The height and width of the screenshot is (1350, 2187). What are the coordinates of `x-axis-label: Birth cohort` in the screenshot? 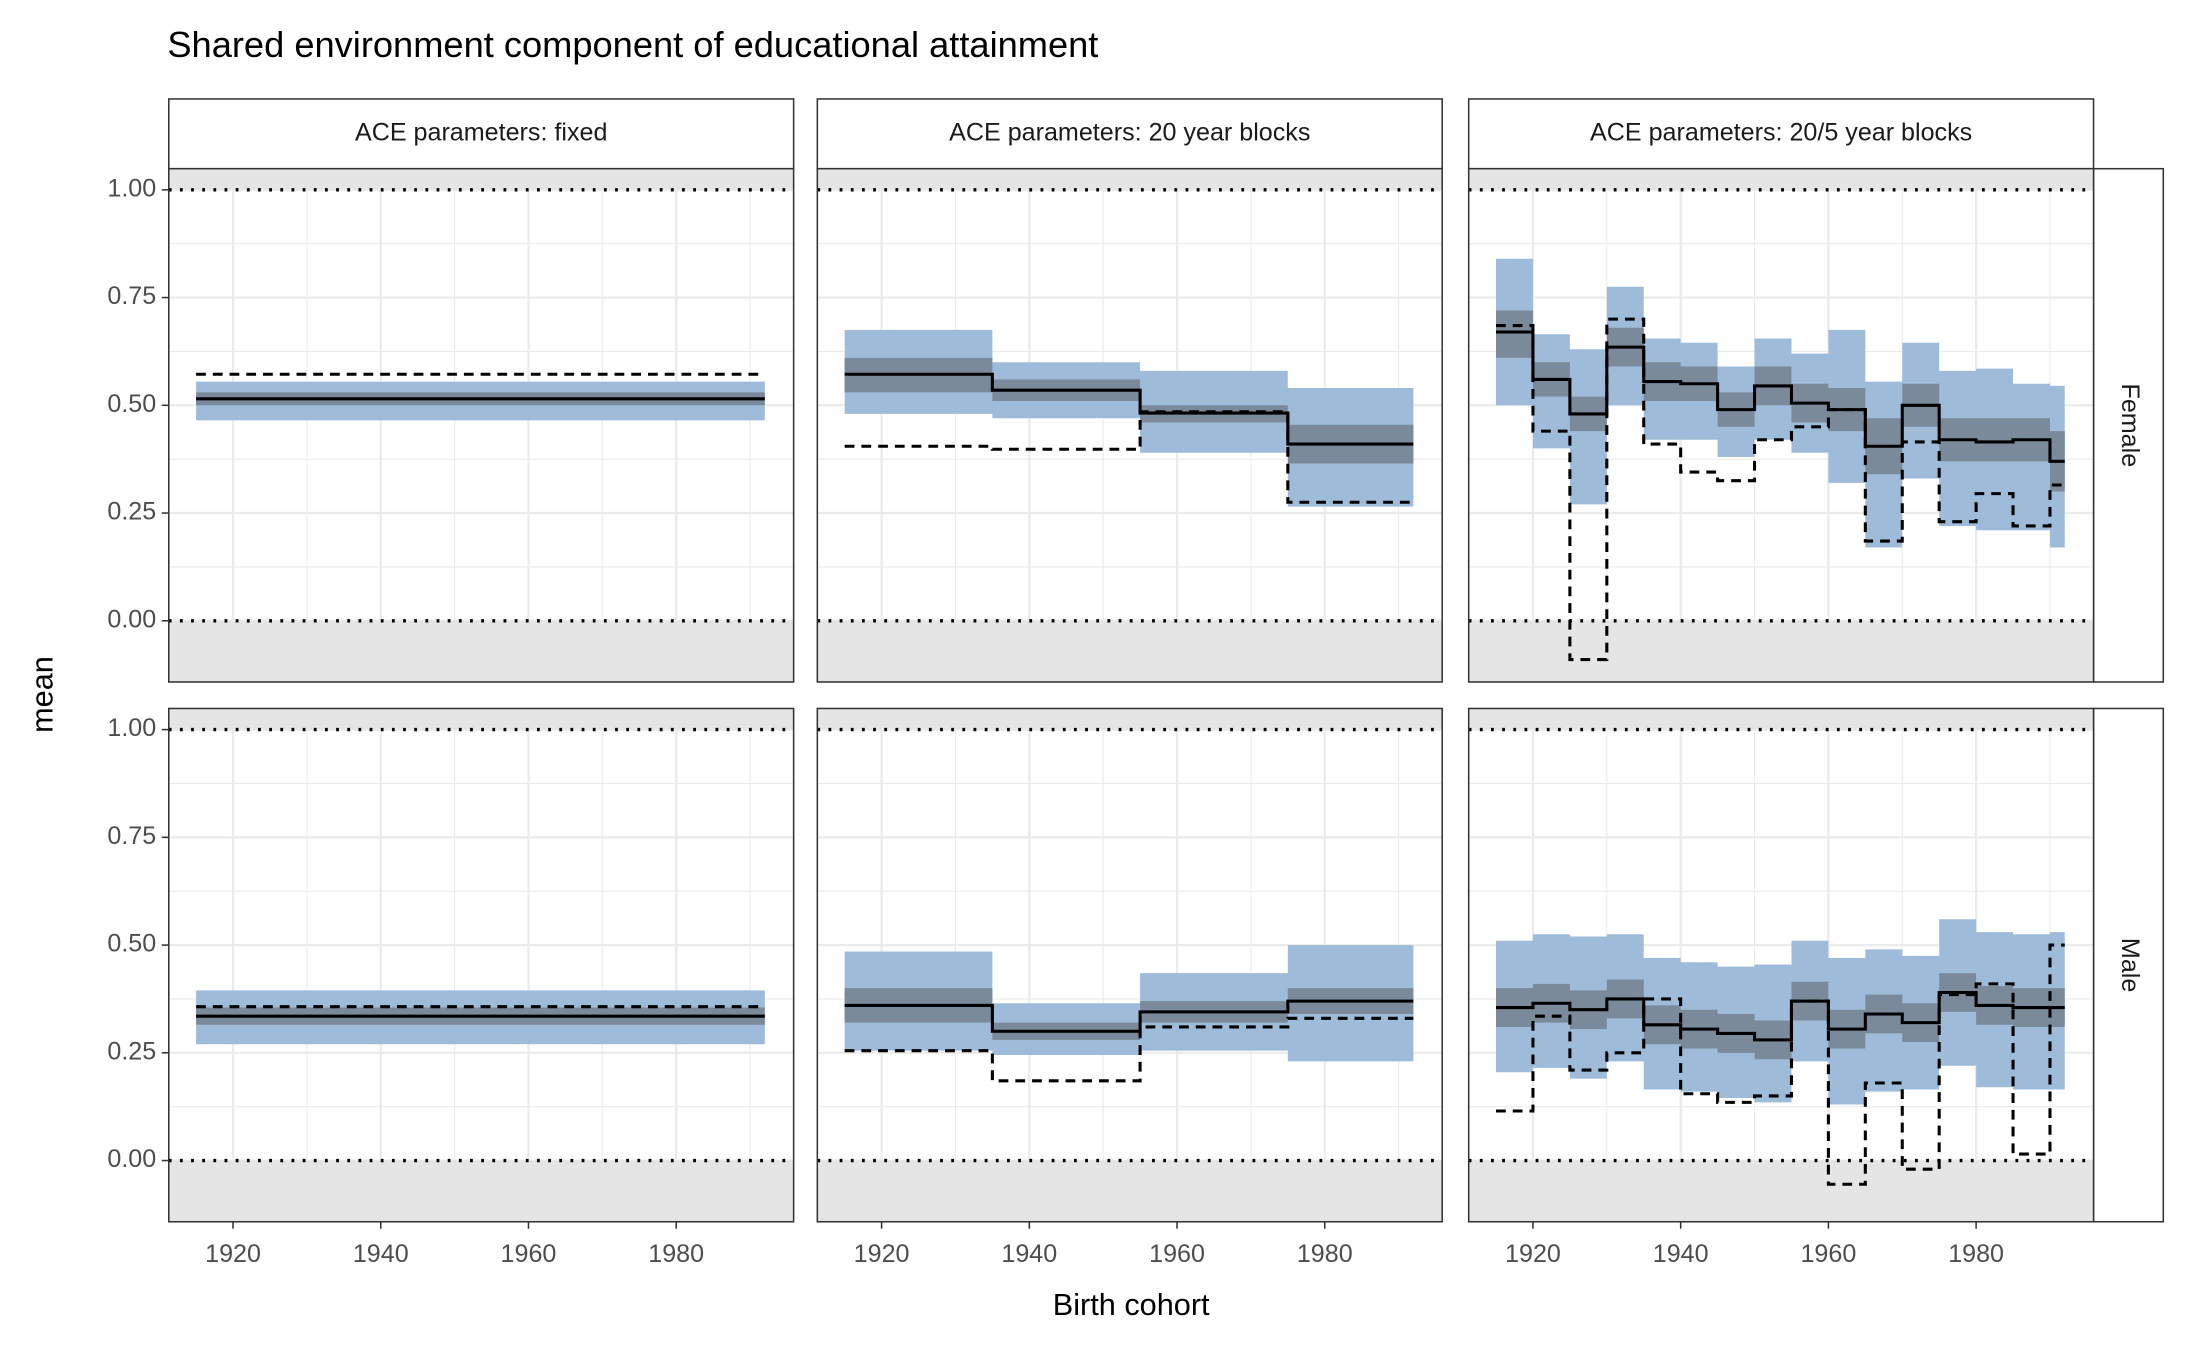 It's located at (1131, 1304).